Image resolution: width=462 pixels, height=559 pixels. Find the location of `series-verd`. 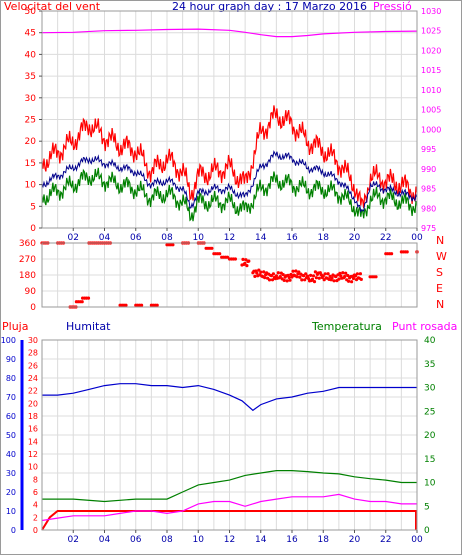

series-verd is located at coordinates (229, 194).